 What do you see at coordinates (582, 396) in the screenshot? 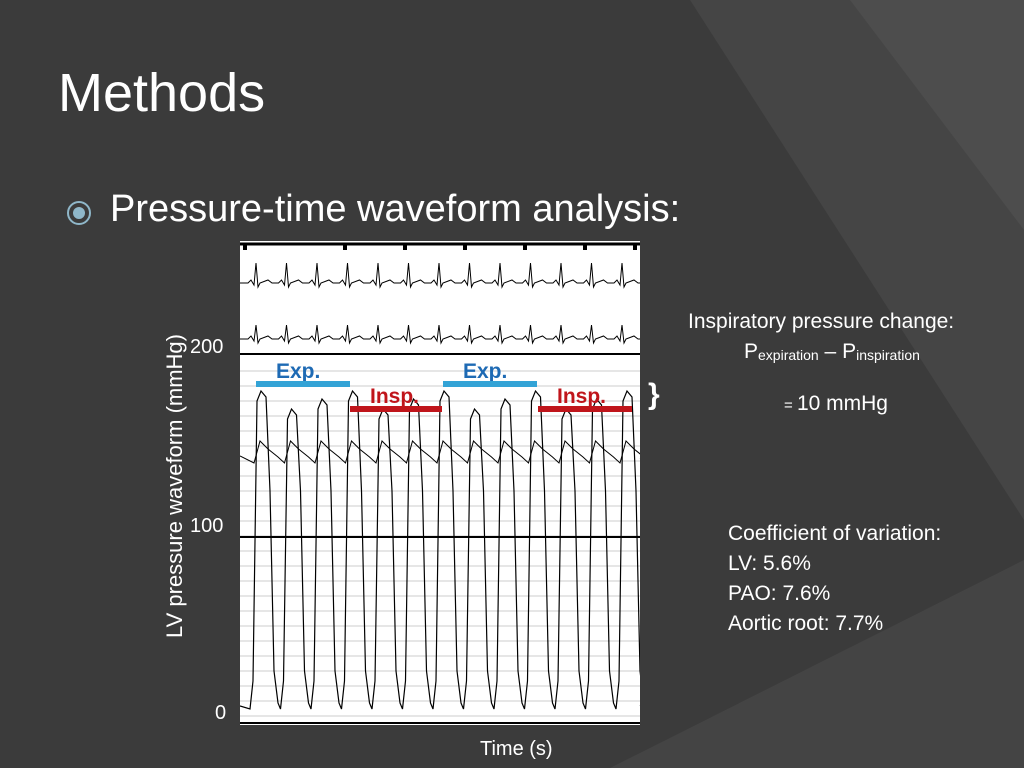
I see `phase-label-insp-2: Insp.` at bounding box center [582, 396].